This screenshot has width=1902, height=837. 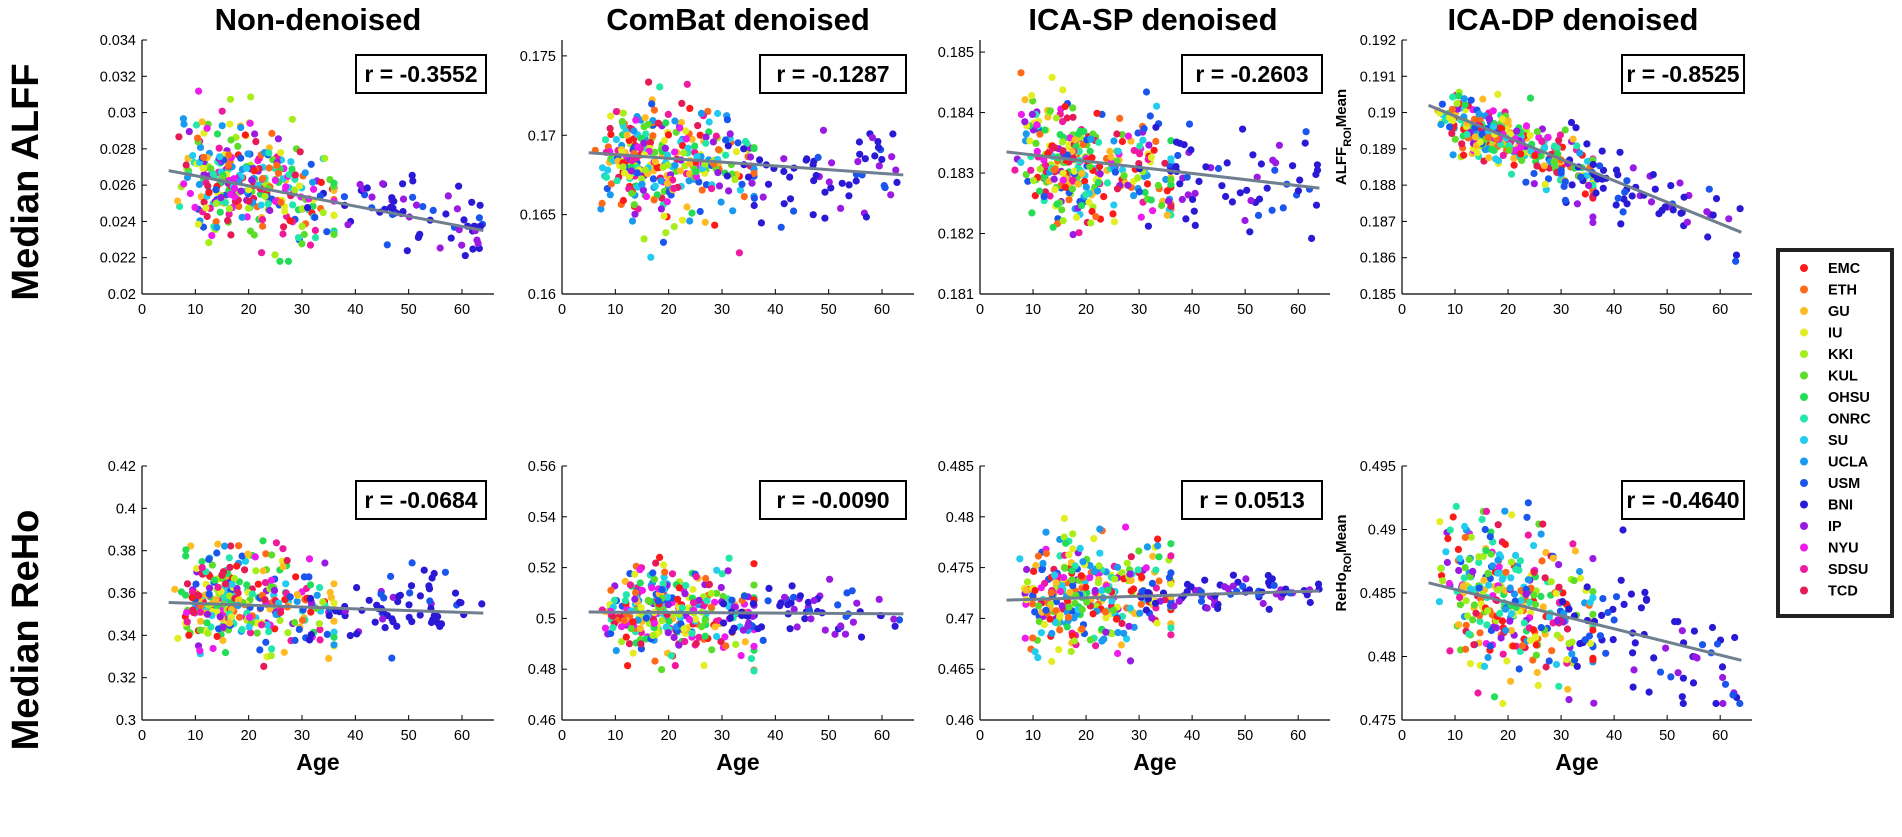 What do you see at coordinates (122, 114) in the screenshot?
I see `y-tick-label: 0.03` at bounding box center [122, 114].